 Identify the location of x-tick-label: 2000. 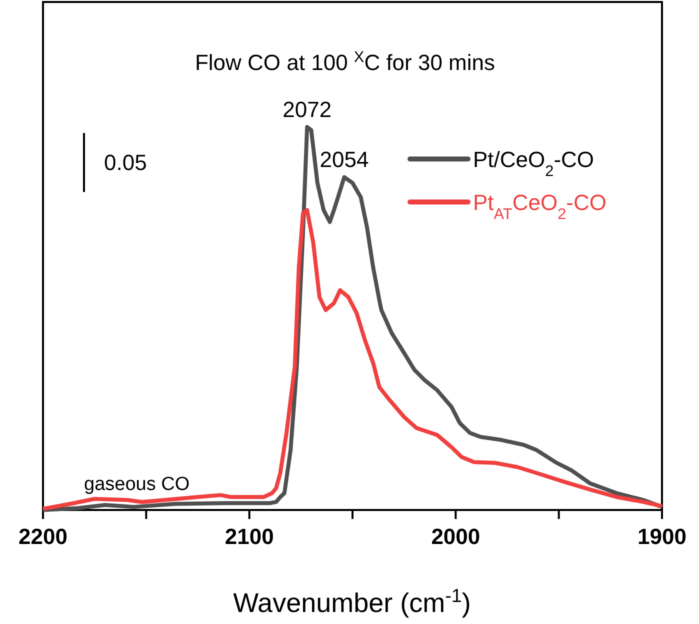
(455, 536).